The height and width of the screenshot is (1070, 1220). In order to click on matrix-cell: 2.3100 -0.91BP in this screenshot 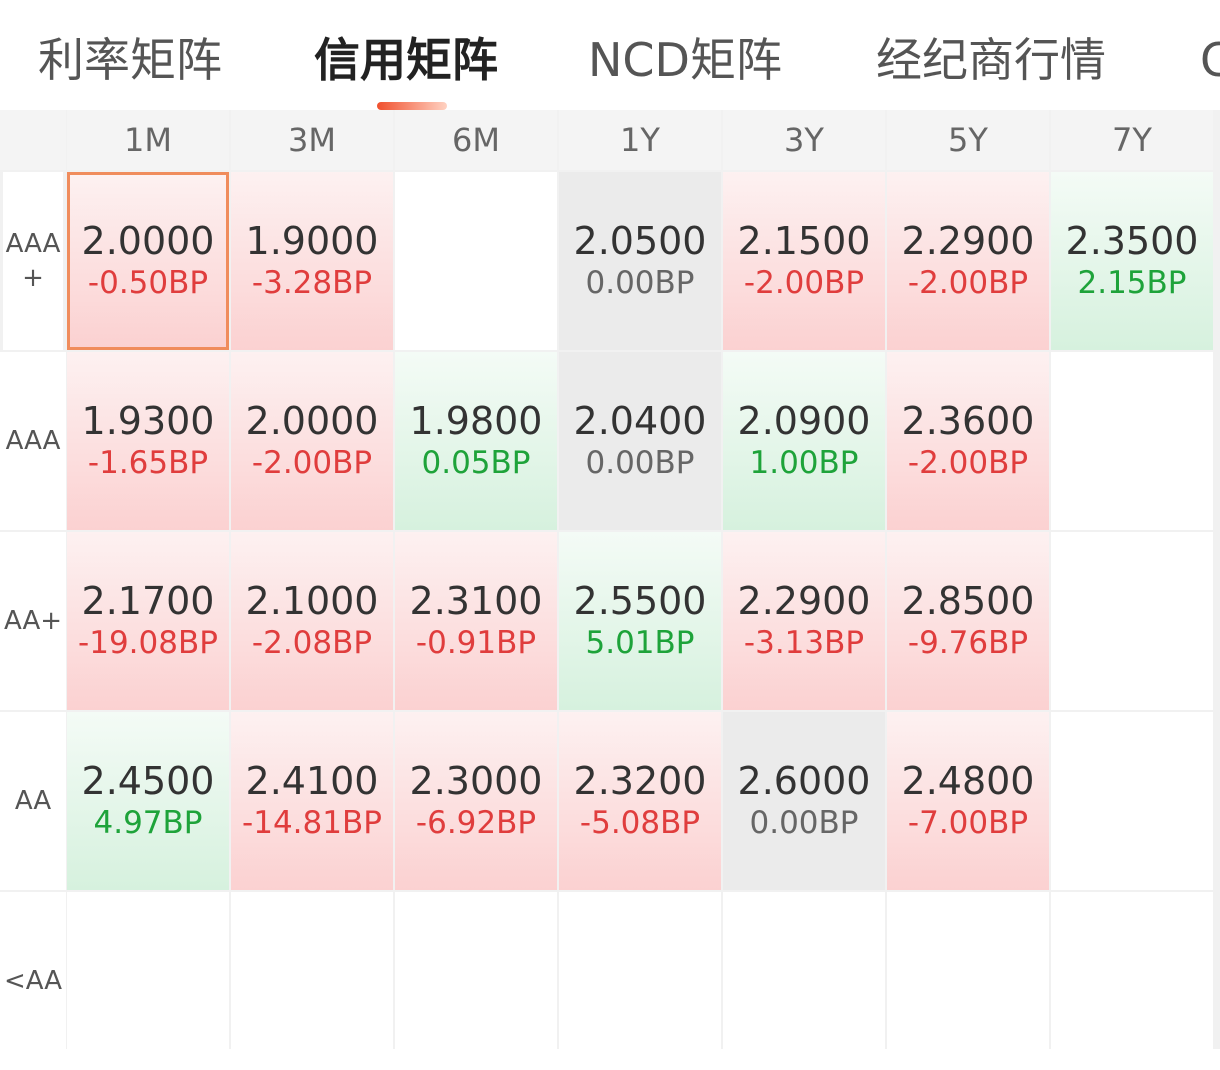, I will do `click(476, 621)`.